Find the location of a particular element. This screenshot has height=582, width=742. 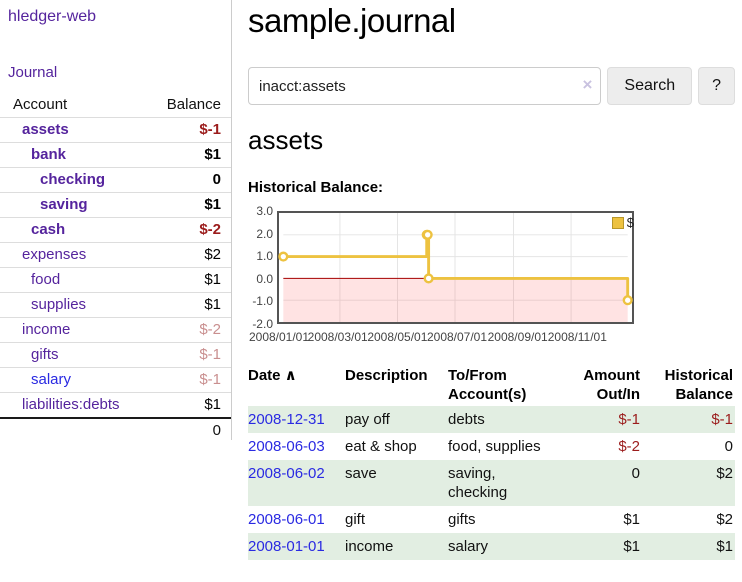

account-link: expenses is located at coordinates (54, 254).